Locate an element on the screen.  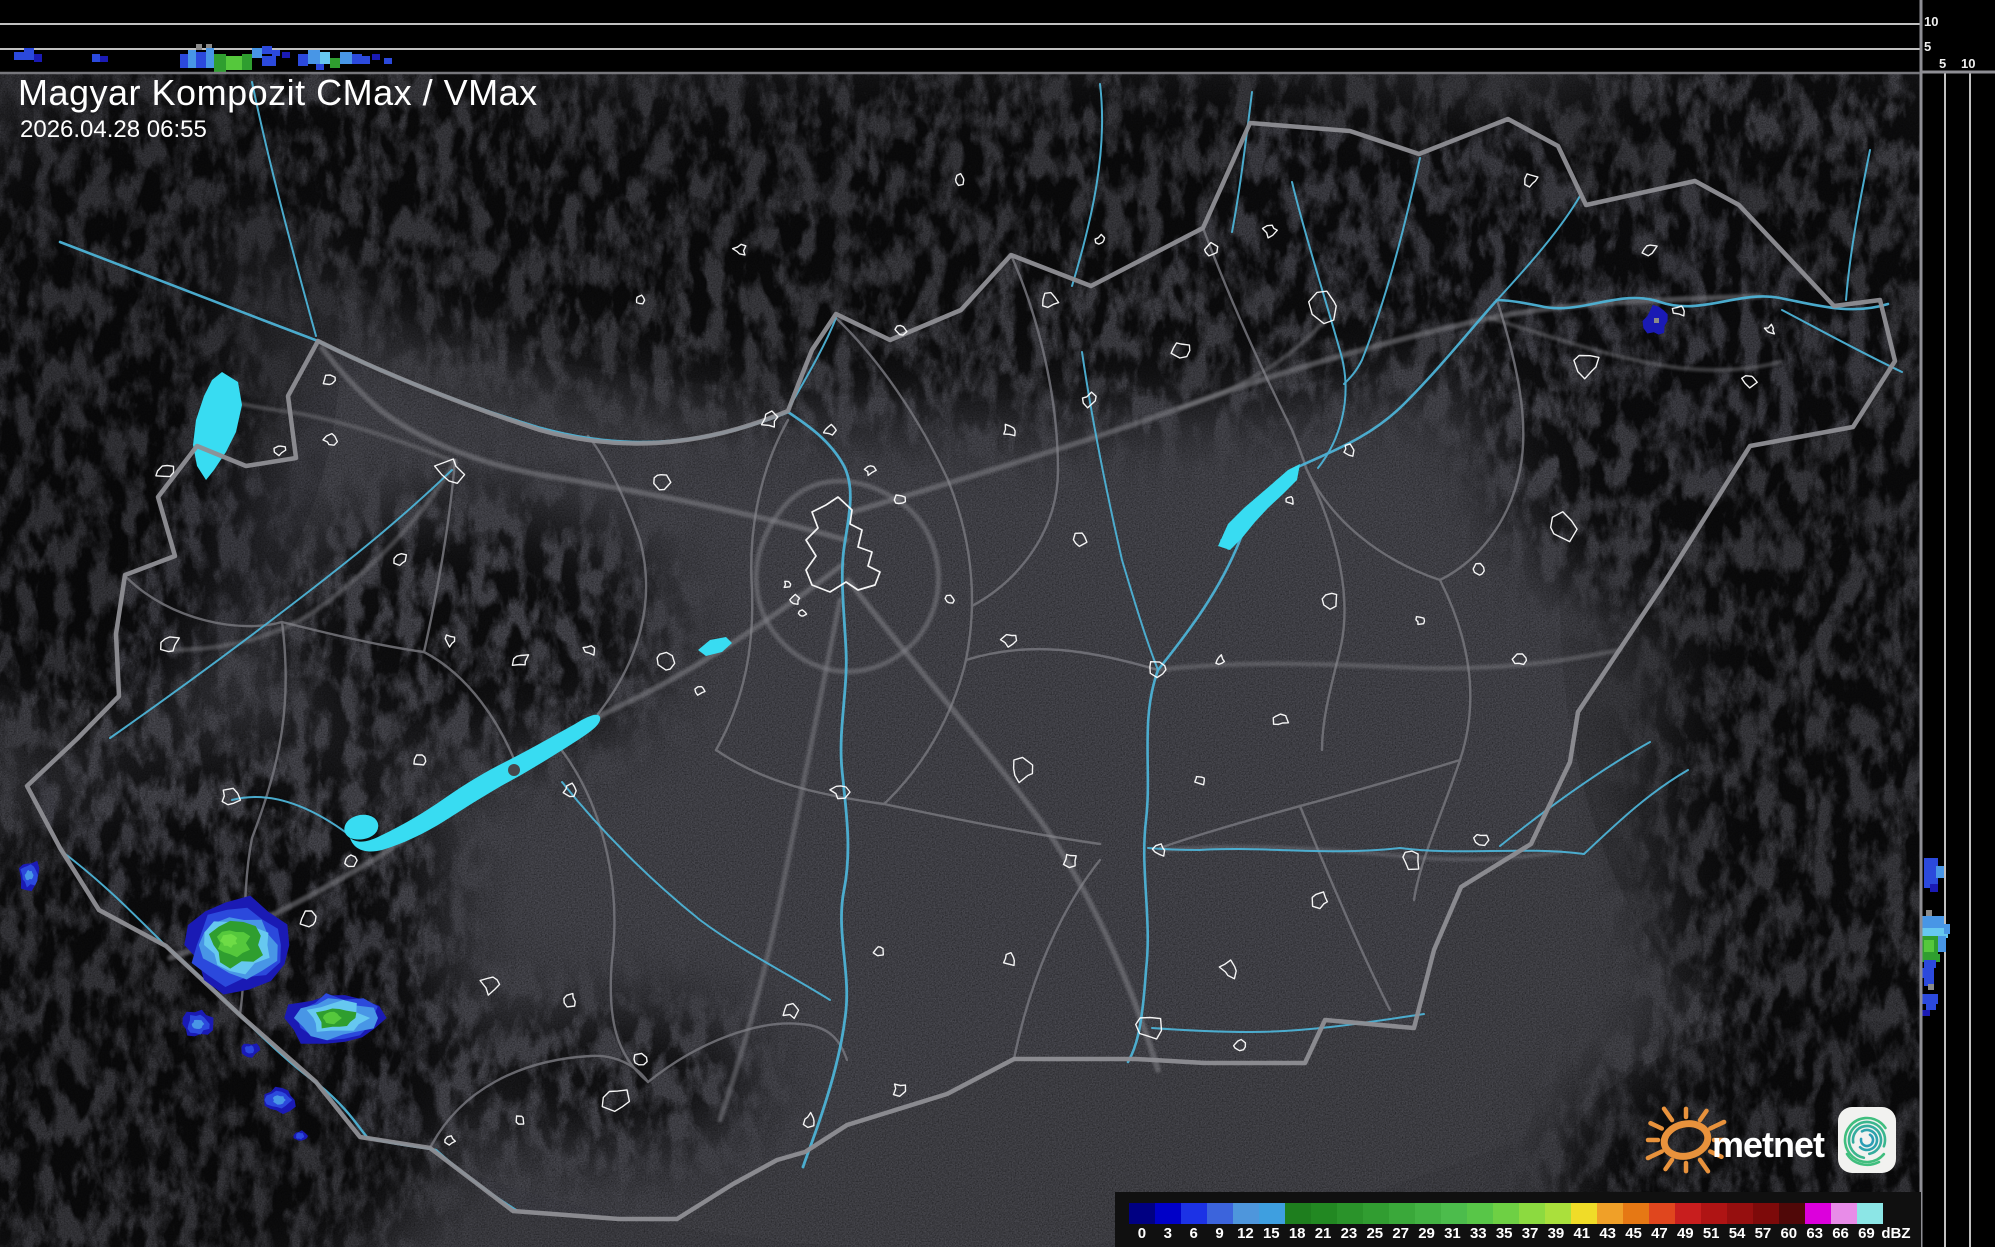
legend-tick: 66 is located at coordinates (1840, 1233).